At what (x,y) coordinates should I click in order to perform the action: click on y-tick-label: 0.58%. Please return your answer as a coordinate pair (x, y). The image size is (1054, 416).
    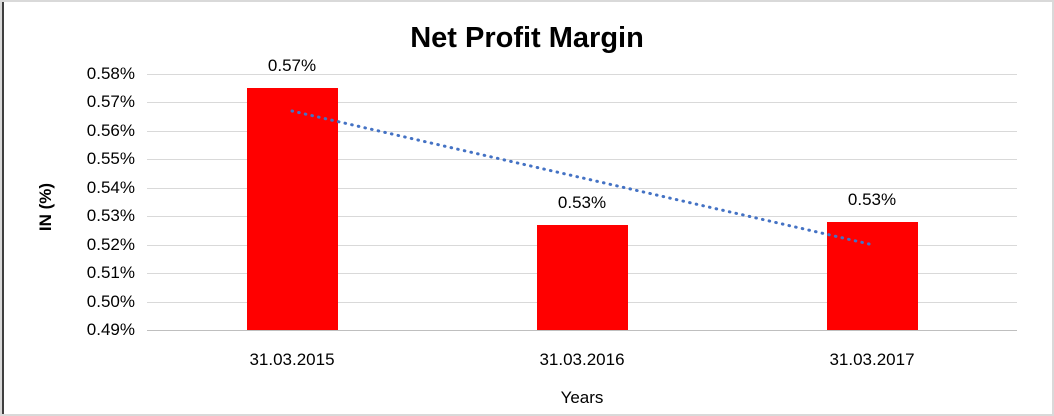
    Looking at the image, I should click on (110, 73).